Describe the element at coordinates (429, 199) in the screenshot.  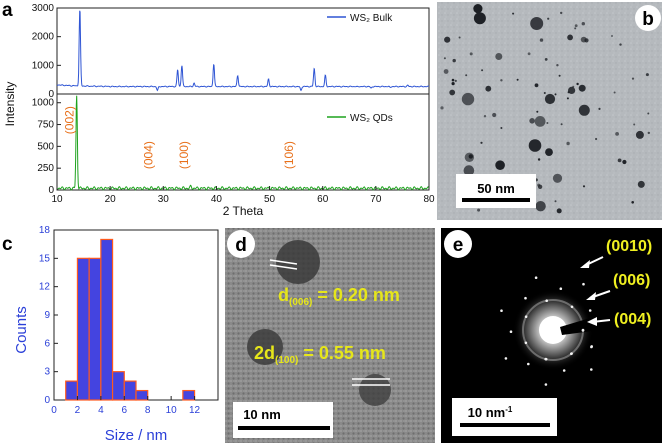
I see `x-tick-label: 80` at that location.